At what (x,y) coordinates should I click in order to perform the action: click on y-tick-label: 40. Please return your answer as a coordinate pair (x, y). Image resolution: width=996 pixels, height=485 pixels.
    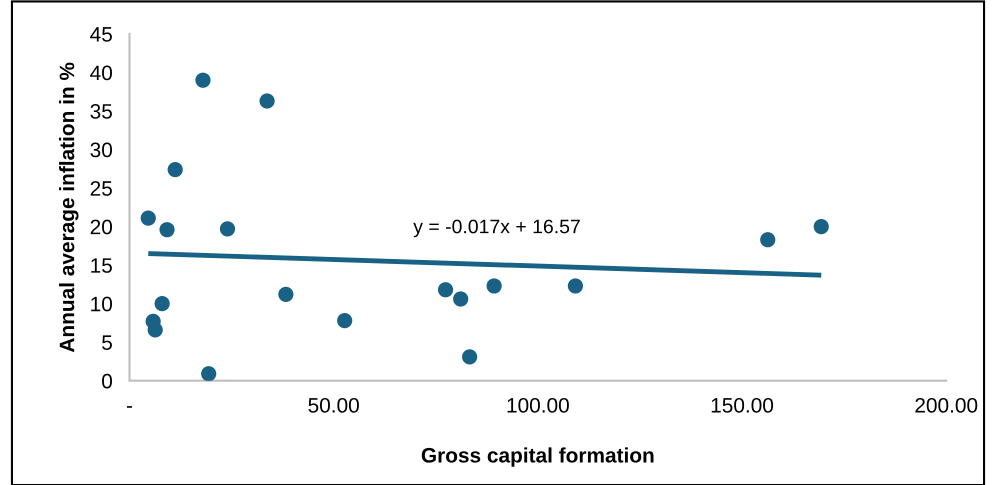
    Looking at the image, I should click on (101, 72).